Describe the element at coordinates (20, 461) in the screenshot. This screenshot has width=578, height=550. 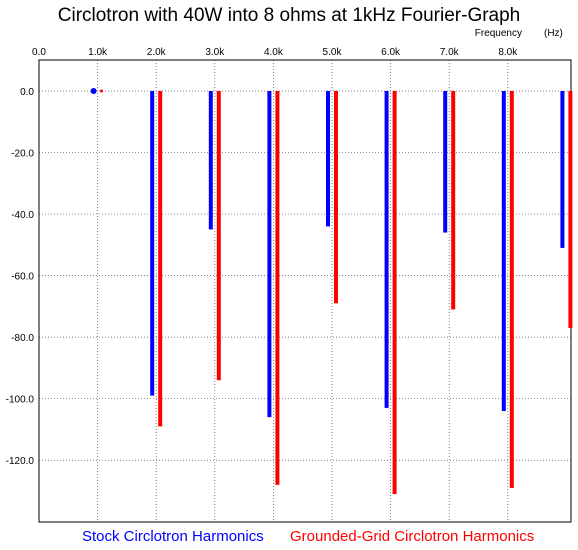
I see `y-tick-label: -120.0` at that location.